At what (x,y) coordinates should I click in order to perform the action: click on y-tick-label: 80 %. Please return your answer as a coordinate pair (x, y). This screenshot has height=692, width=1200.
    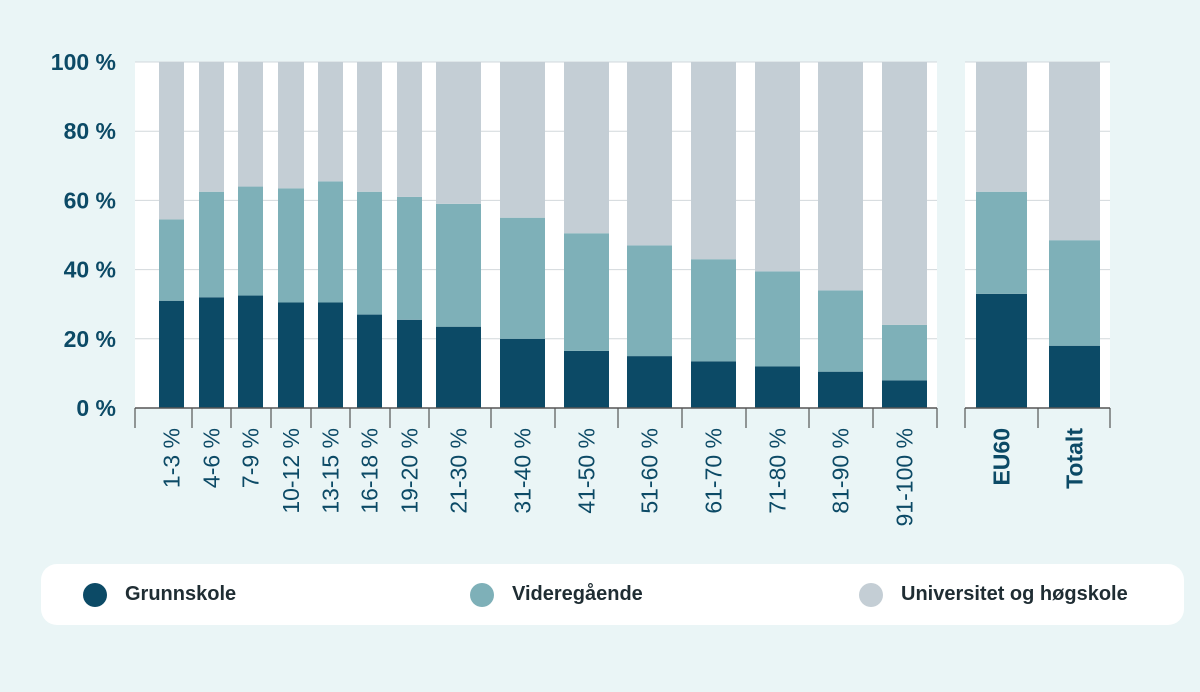
    Looking at the image, I should click on (90, 131).